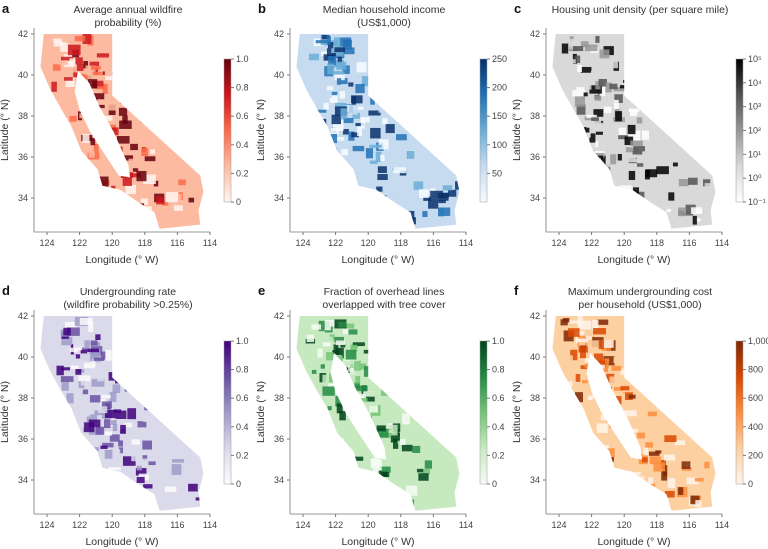 The width and height of the screenshot is (768, 549). What do you see at coordinates (755, 59) in the screenshot?
I see `colorbar-tick-label: 10⁵` at bounding box center [755, 59].